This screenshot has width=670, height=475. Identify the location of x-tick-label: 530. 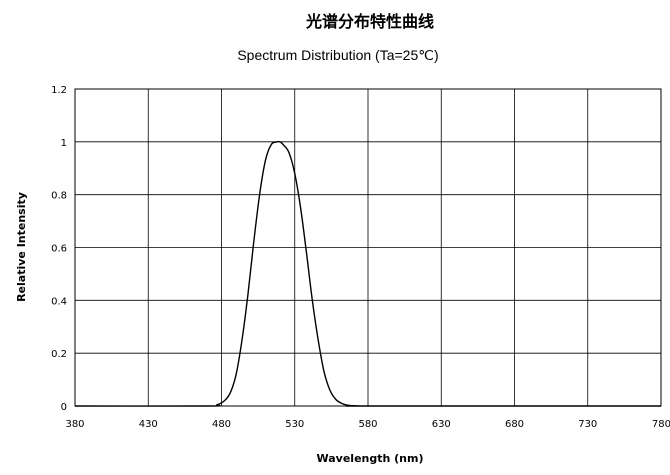
(294, 424).